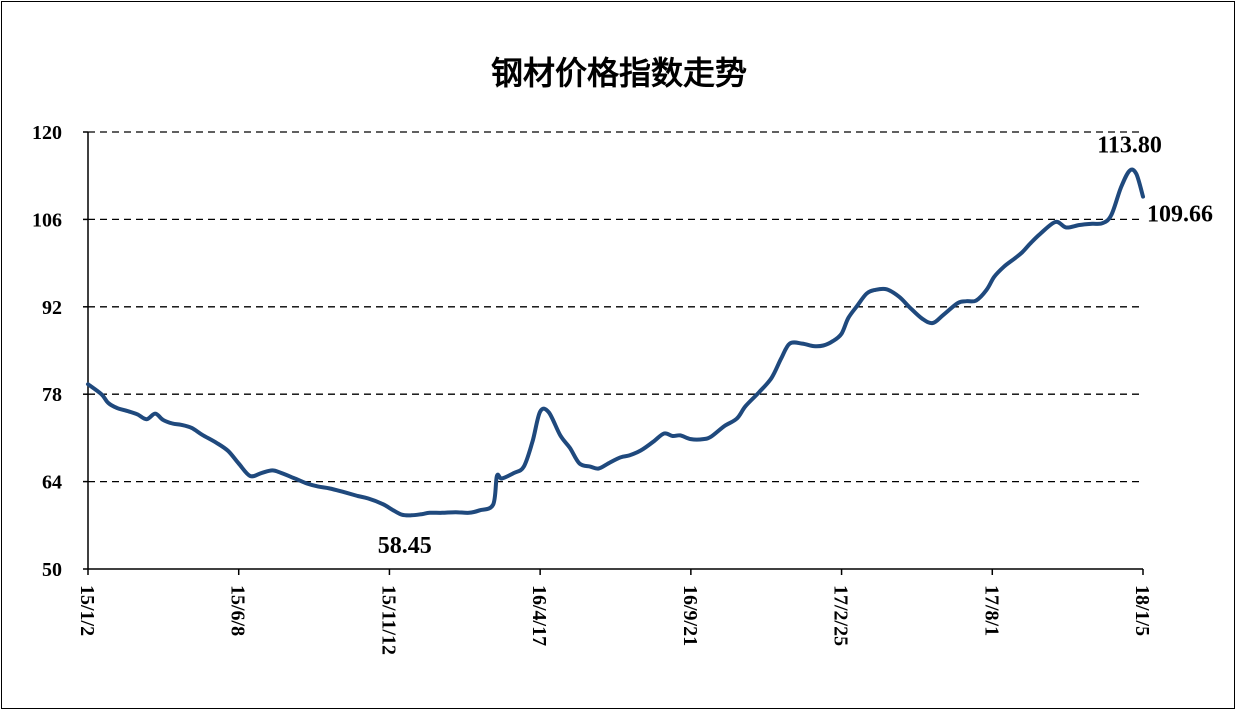 Image resolution: width=1238 pixels, height=712 pixels. I want to click on x-tick-label: 17/8/1, so click(991, 610).